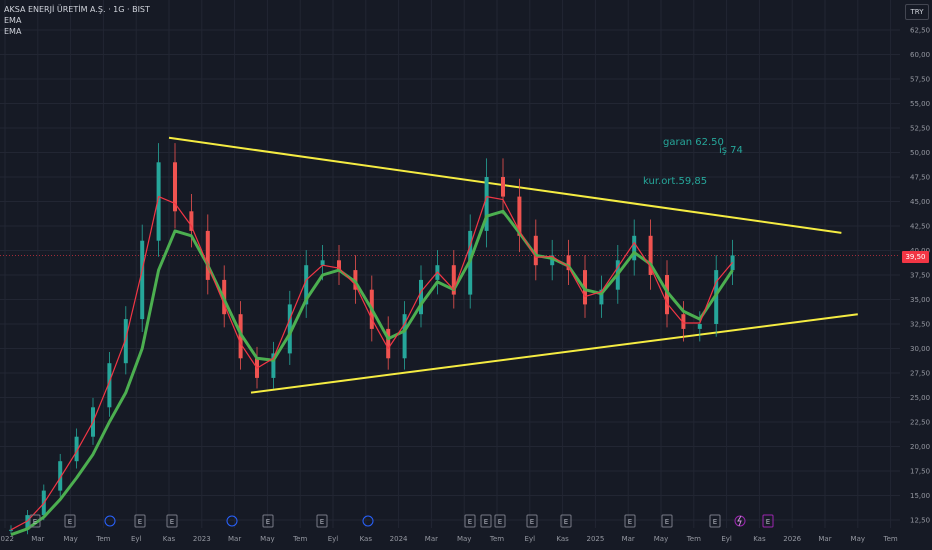 The image size is (932, 550). What do you see at coordinates (920, 325) in the screenshot?
I see `y-tick-label: 32,50` at bounding box center [920, 325].